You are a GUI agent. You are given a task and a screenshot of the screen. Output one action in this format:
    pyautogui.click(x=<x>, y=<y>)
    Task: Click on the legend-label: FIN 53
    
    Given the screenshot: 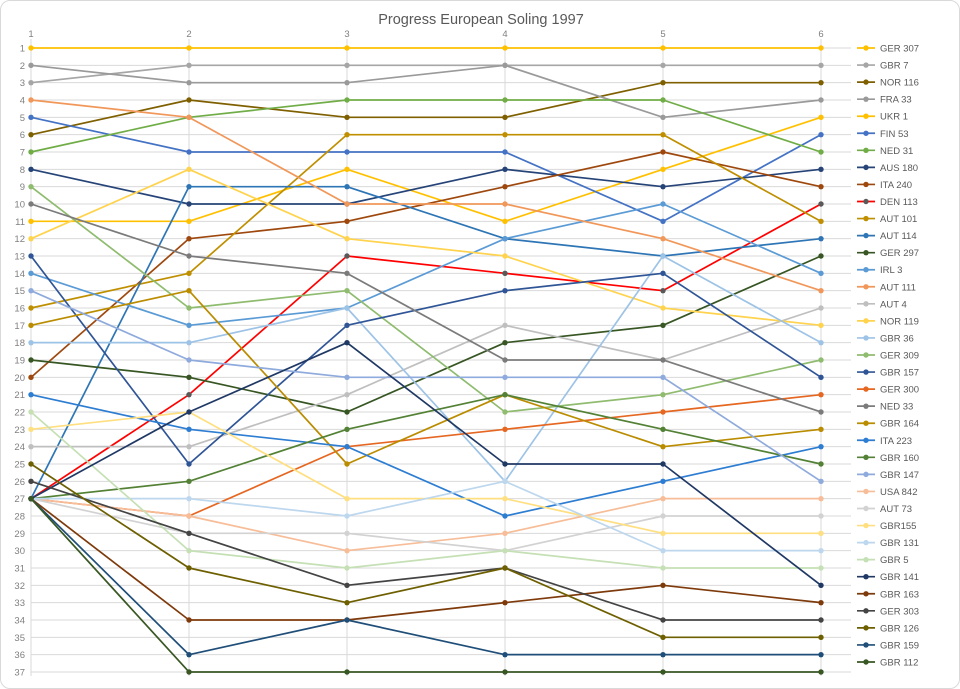 What is the action you would take?
    pyautogui.click(x=894, y=134)
    